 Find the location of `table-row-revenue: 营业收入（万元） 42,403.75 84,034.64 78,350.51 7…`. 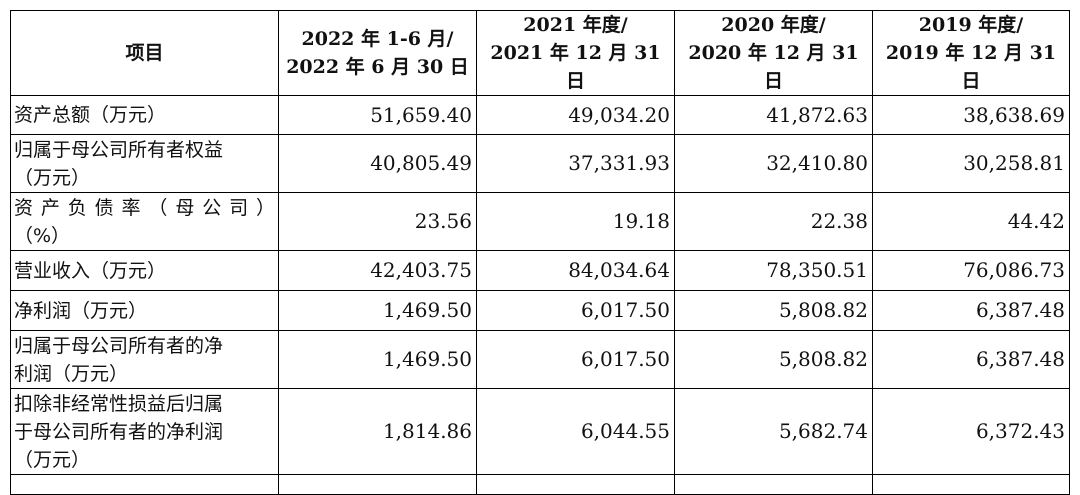

table-row-revenue: 营业收入（万元） 42,403.75 84,034.64 78,350.51 7… is located at coordinates (540, 270).